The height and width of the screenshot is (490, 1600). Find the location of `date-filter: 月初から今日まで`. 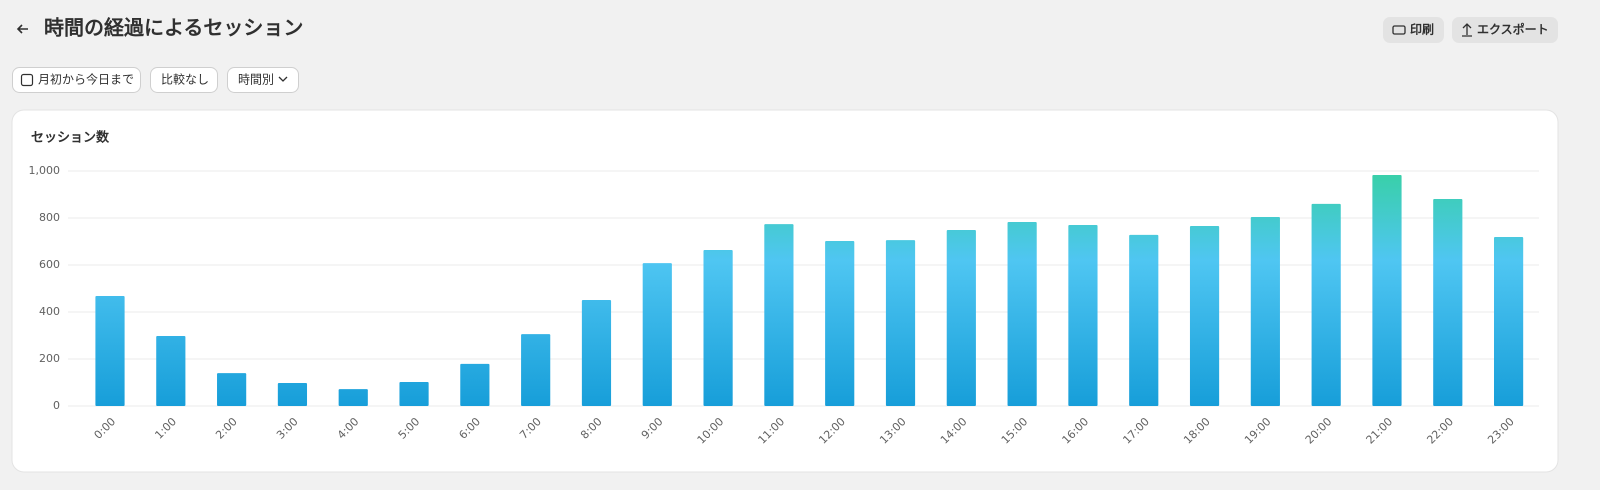

date-filter: 月初から今日まで is located at coordinates (76, 80).